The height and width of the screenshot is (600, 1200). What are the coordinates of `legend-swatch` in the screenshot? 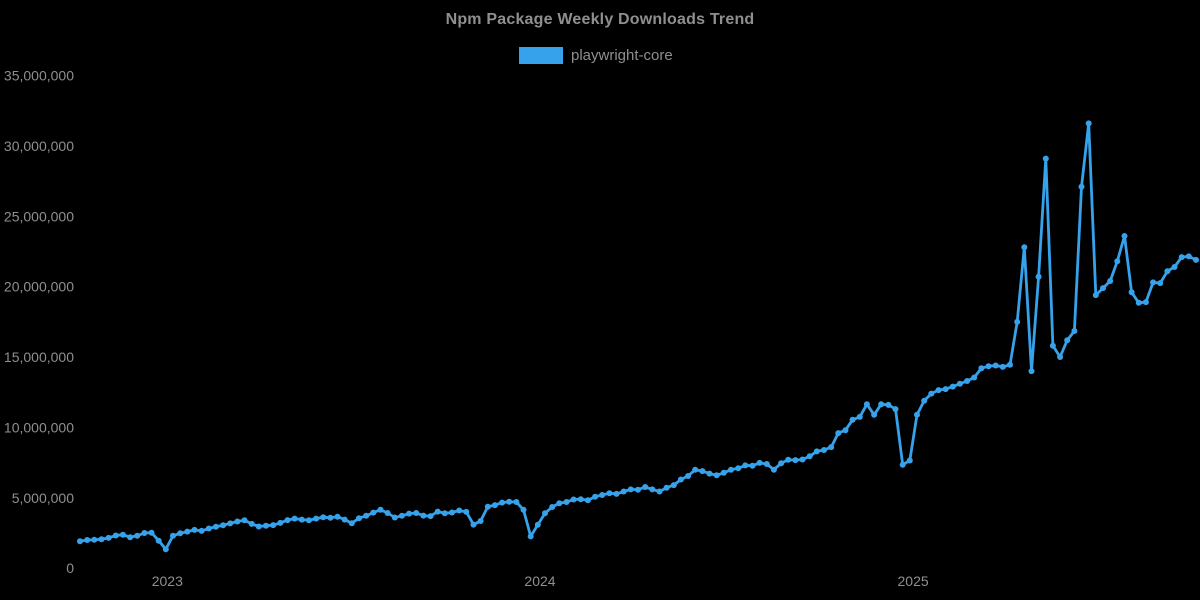 It's located at (541, 55).